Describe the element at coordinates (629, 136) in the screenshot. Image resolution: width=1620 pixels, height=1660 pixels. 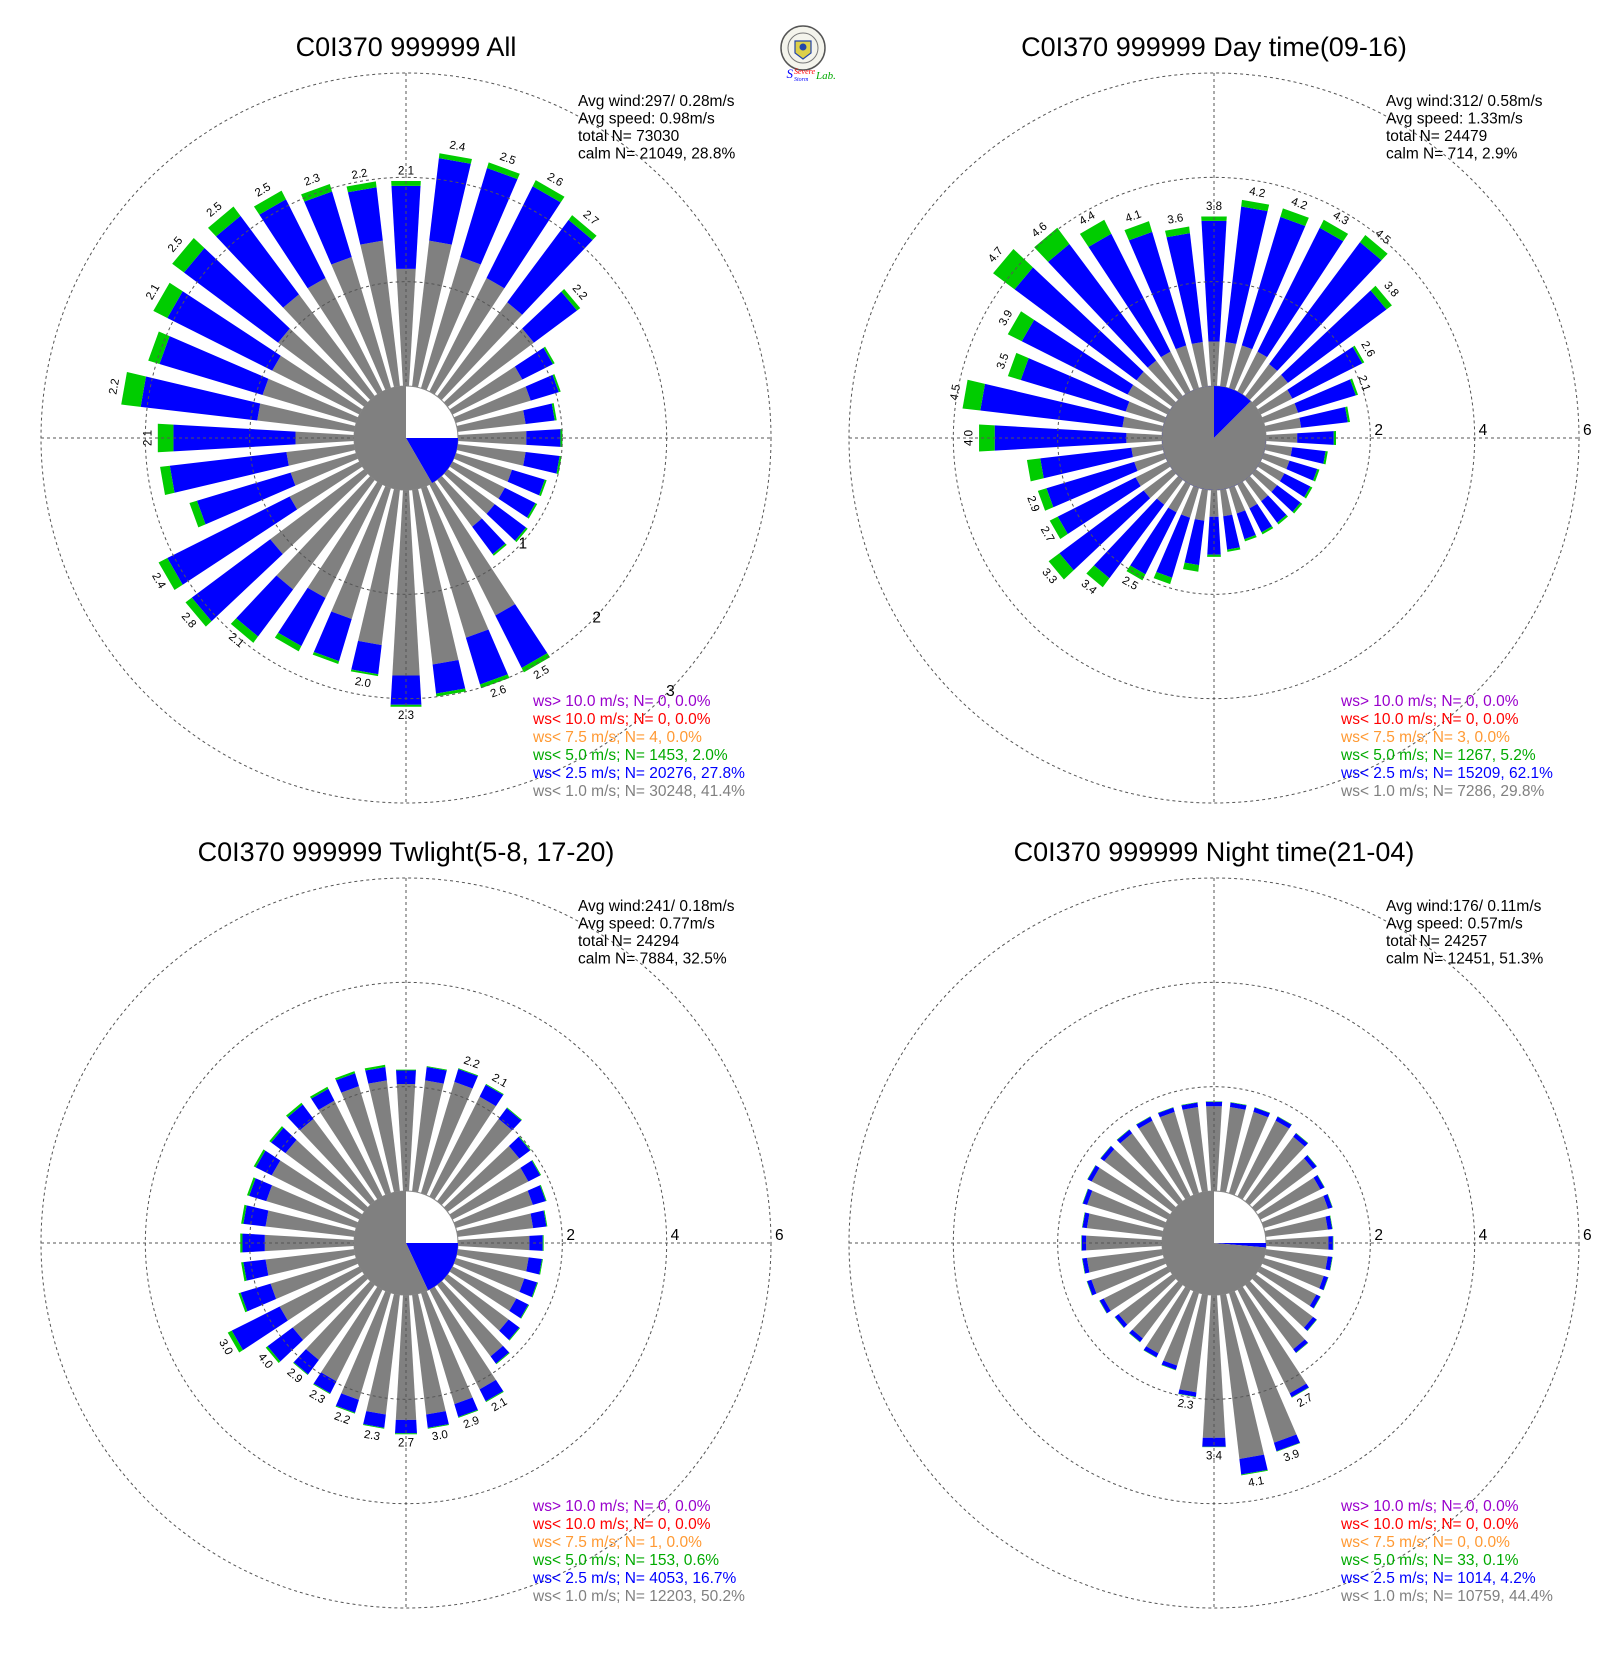
I see `info-line: total N= 73030` at that location.